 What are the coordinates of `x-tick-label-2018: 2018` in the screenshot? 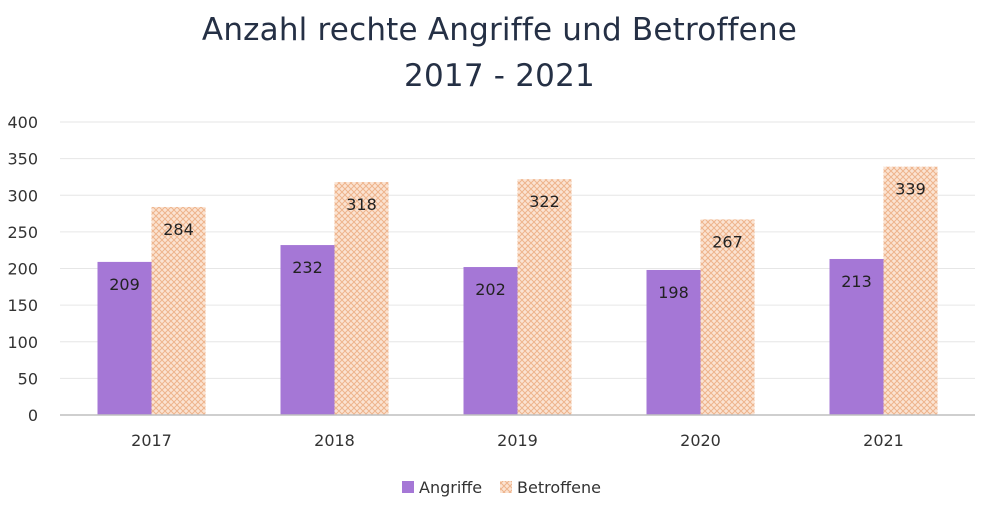 It's located at (334, 440).